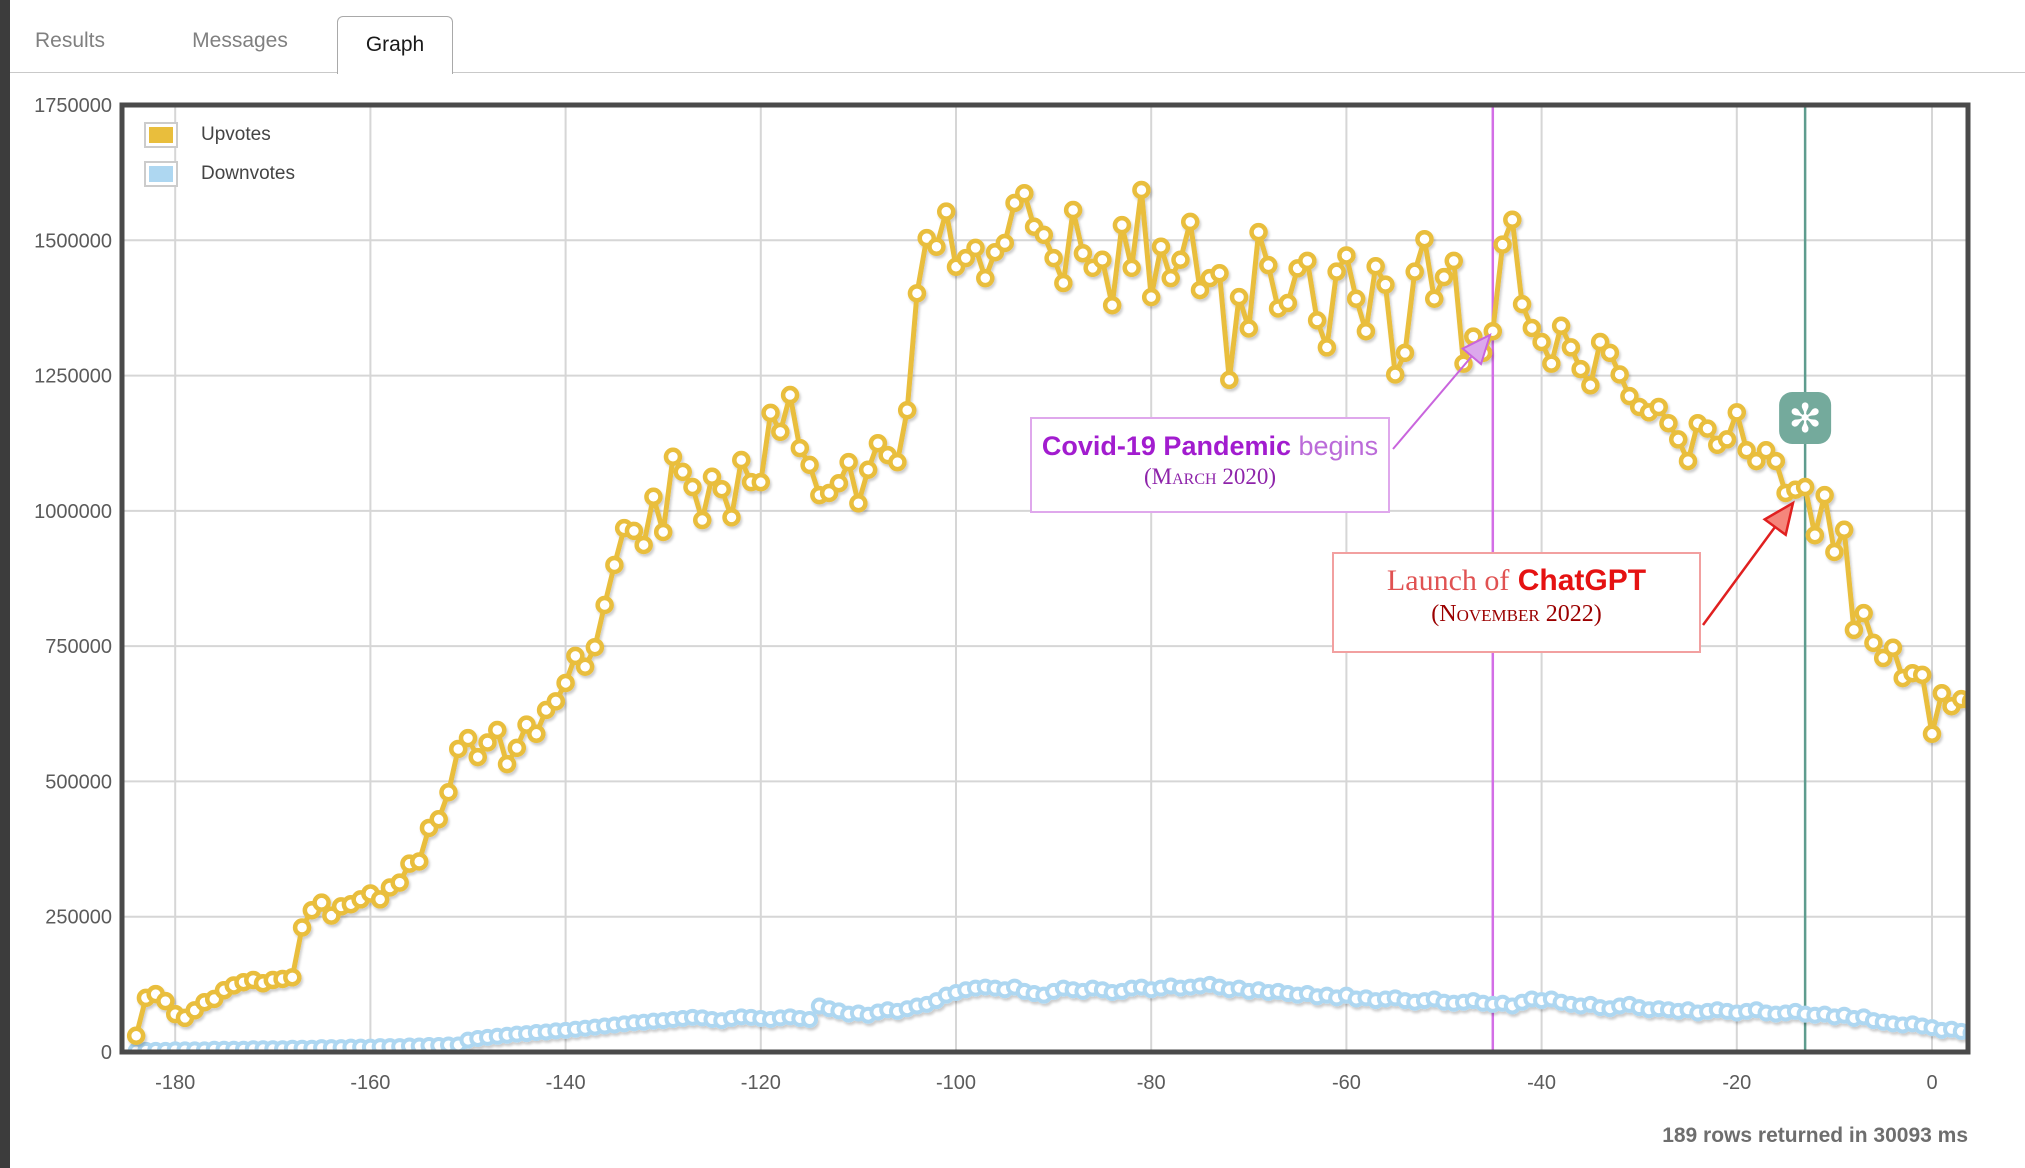 The height and width of the screenshot is (1168, 2025). I want to click on x-axis-tick-label: -40, so click(1541, 1083).